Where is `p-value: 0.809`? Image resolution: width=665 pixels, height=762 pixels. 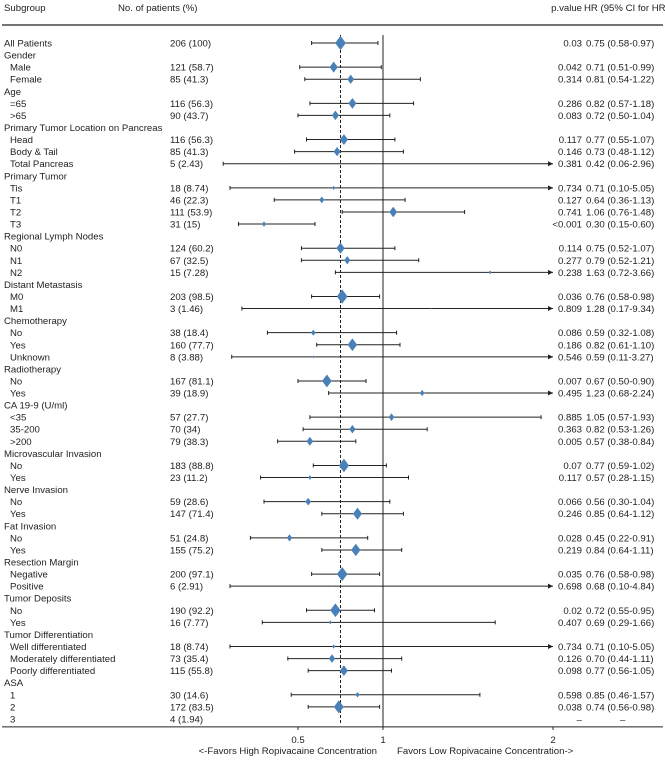 p-value: 0.809 is located at coordinates (570, 309).